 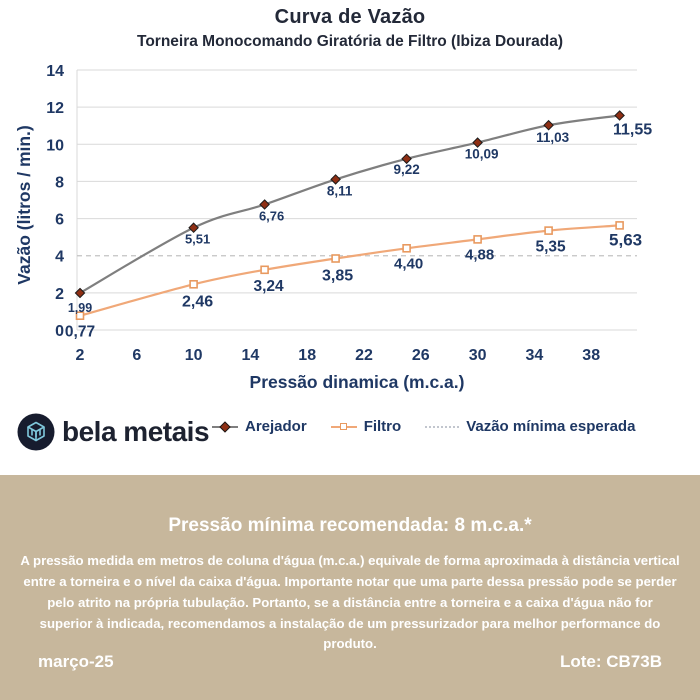 I want to click on data-label: 5,35, so click(x=551, y=247).